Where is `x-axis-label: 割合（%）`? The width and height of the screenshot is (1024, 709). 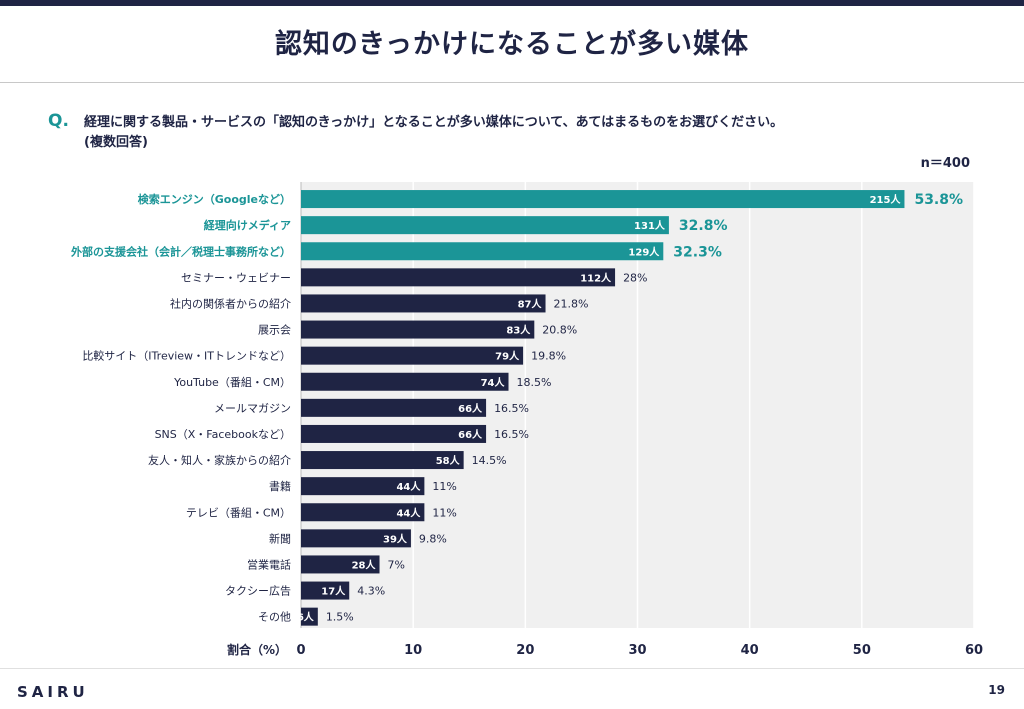 x-axis-label: 割合（%） is located at coordinates (257, 649).